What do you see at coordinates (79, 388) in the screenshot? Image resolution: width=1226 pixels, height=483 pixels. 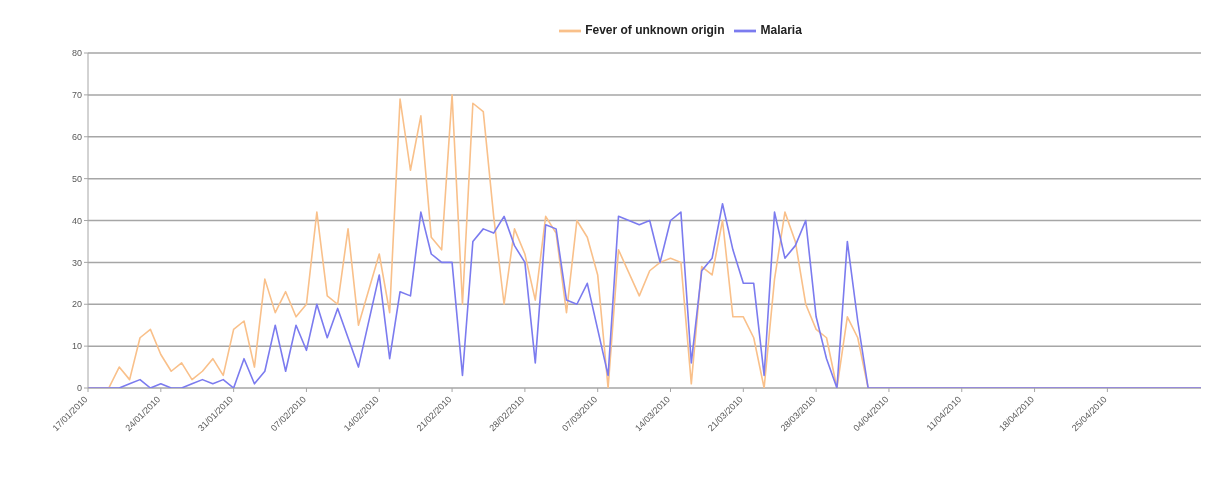 I see `y-tick-label: 0` at bounding box center [79, 388].